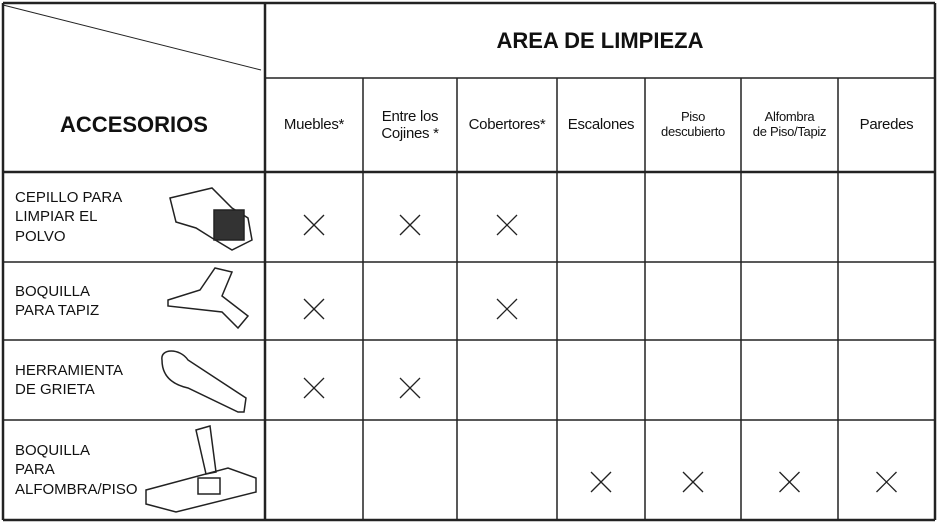 This screenshot has height=523, width=939. I want to click on row-label: HERRAMIENTA DE GRIETA, so click(69, 380).